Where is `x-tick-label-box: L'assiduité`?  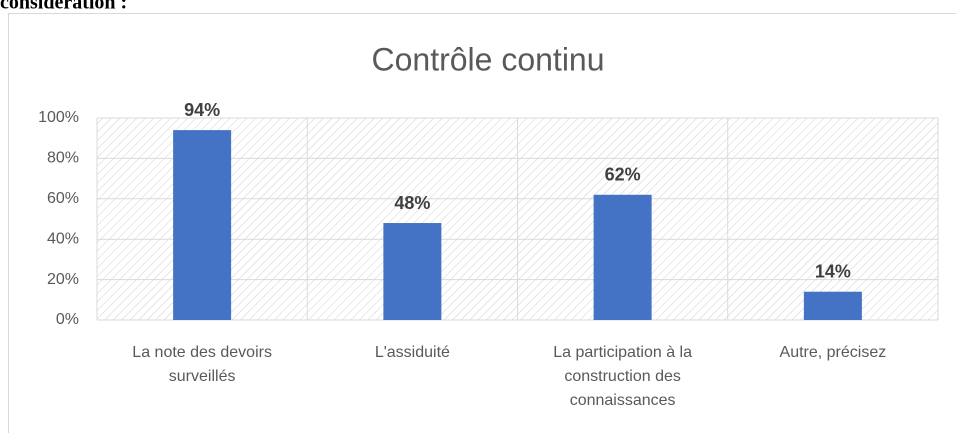 x-tick-label-box: L'assiduité is located at coordinates (412, 352).